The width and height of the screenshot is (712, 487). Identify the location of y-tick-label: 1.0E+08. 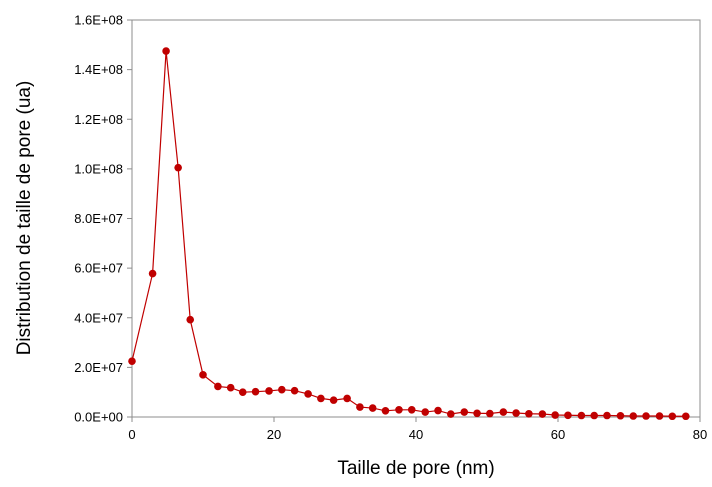
(98, 168).